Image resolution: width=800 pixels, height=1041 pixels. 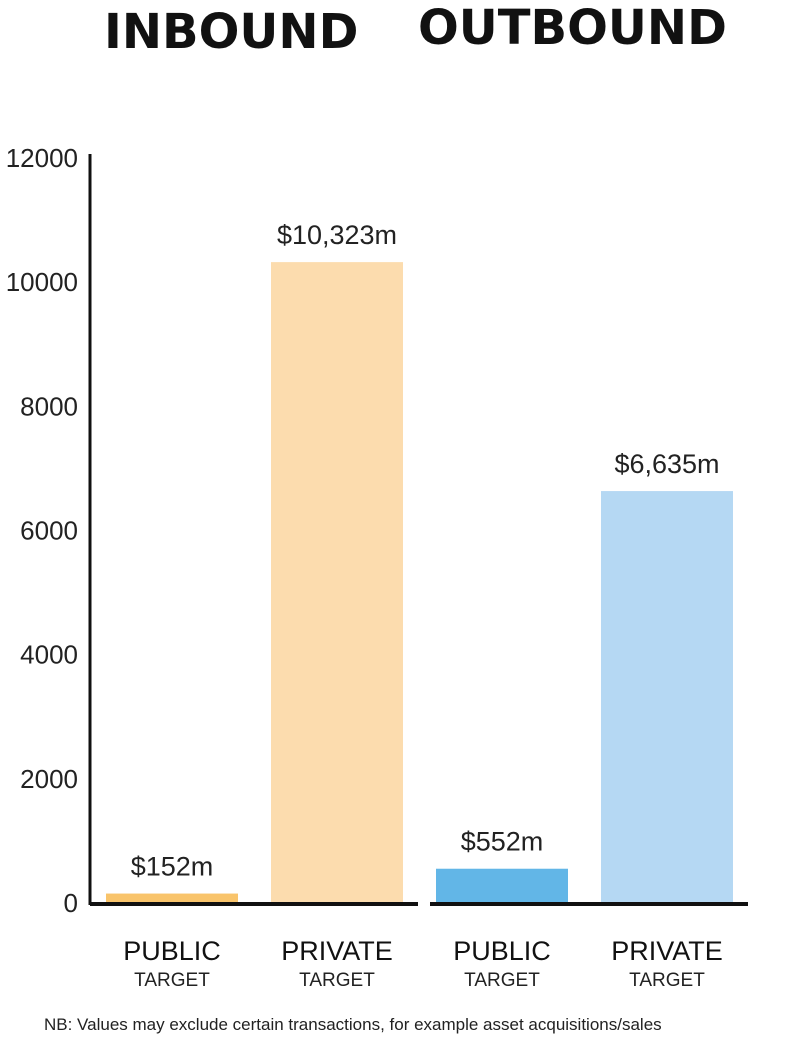 What do you see at coordinates (49, 655) in the screenshot?
I see `y-tick-label: 4000` at bounding box center [49, 655].